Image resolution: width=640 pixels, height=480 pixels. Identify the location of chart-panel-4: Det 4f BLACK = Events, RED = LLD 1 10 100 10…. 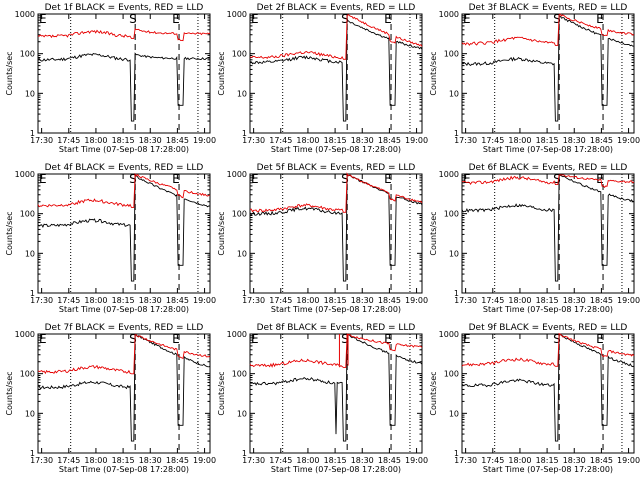
(110, 238).